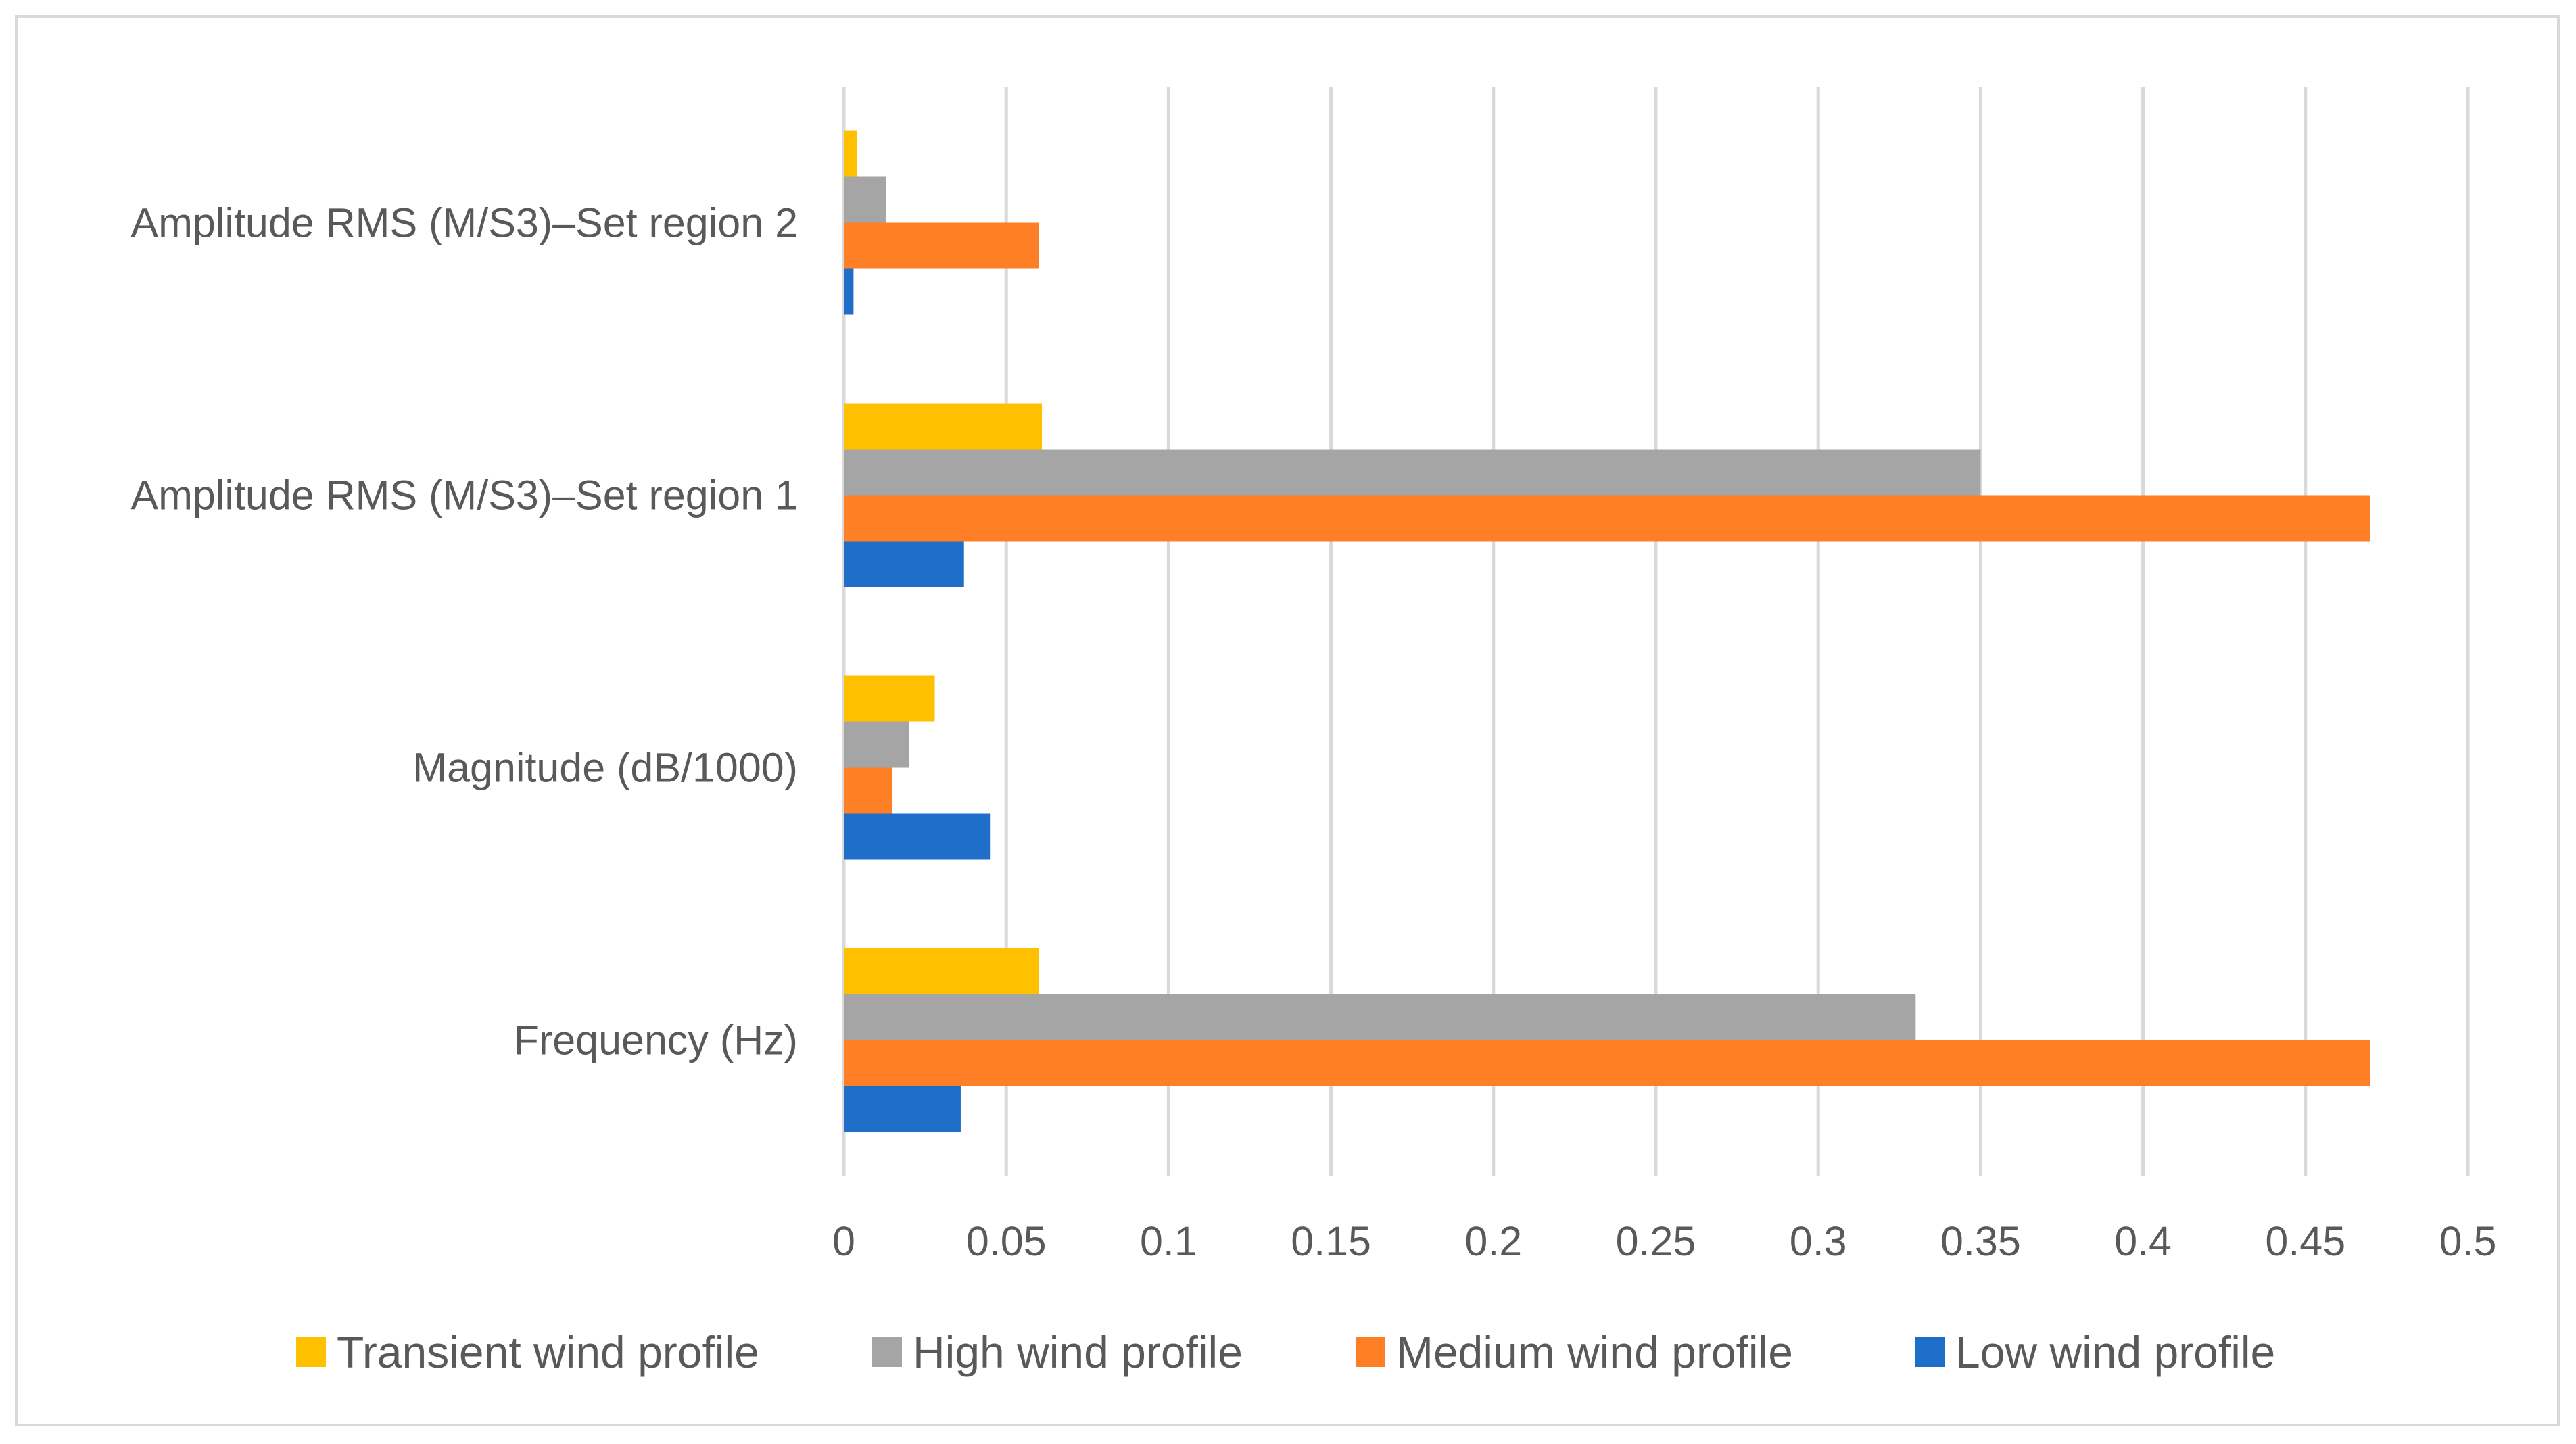 The image size is (2576, 1444). I want to click on legend-label-transient-wind-profile: Transient wind profile, so click(548, 1352).